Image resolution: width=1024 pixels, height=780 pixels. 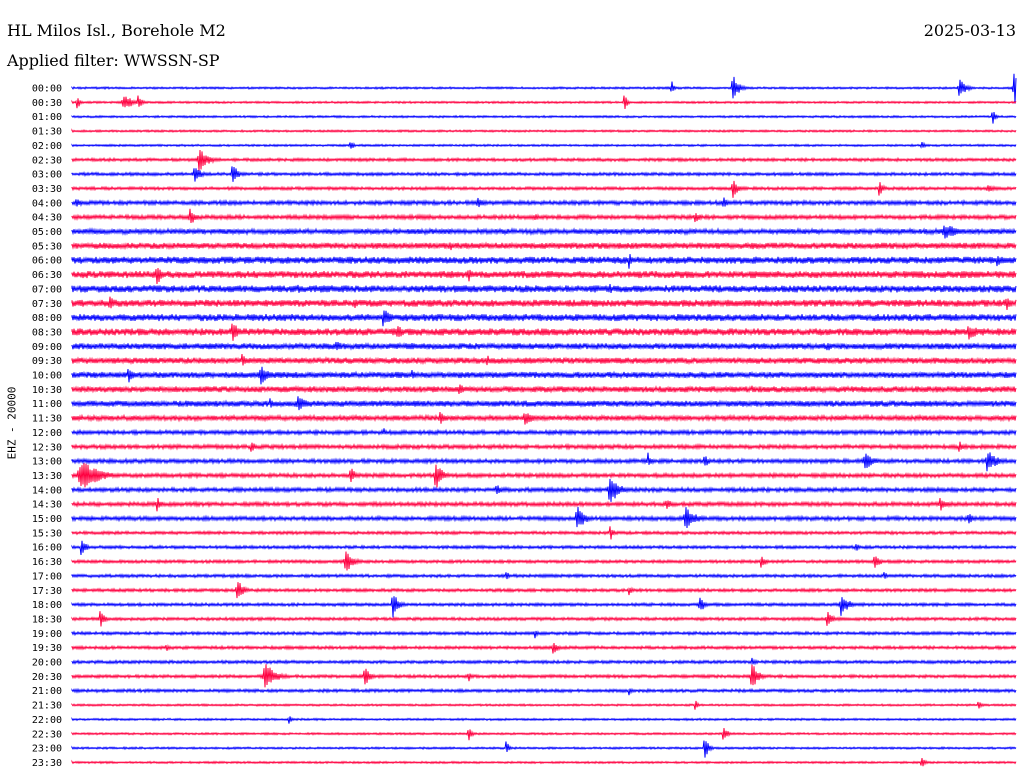 I want to click on time-tick-label: 12:00, so click(x=47, y=433).